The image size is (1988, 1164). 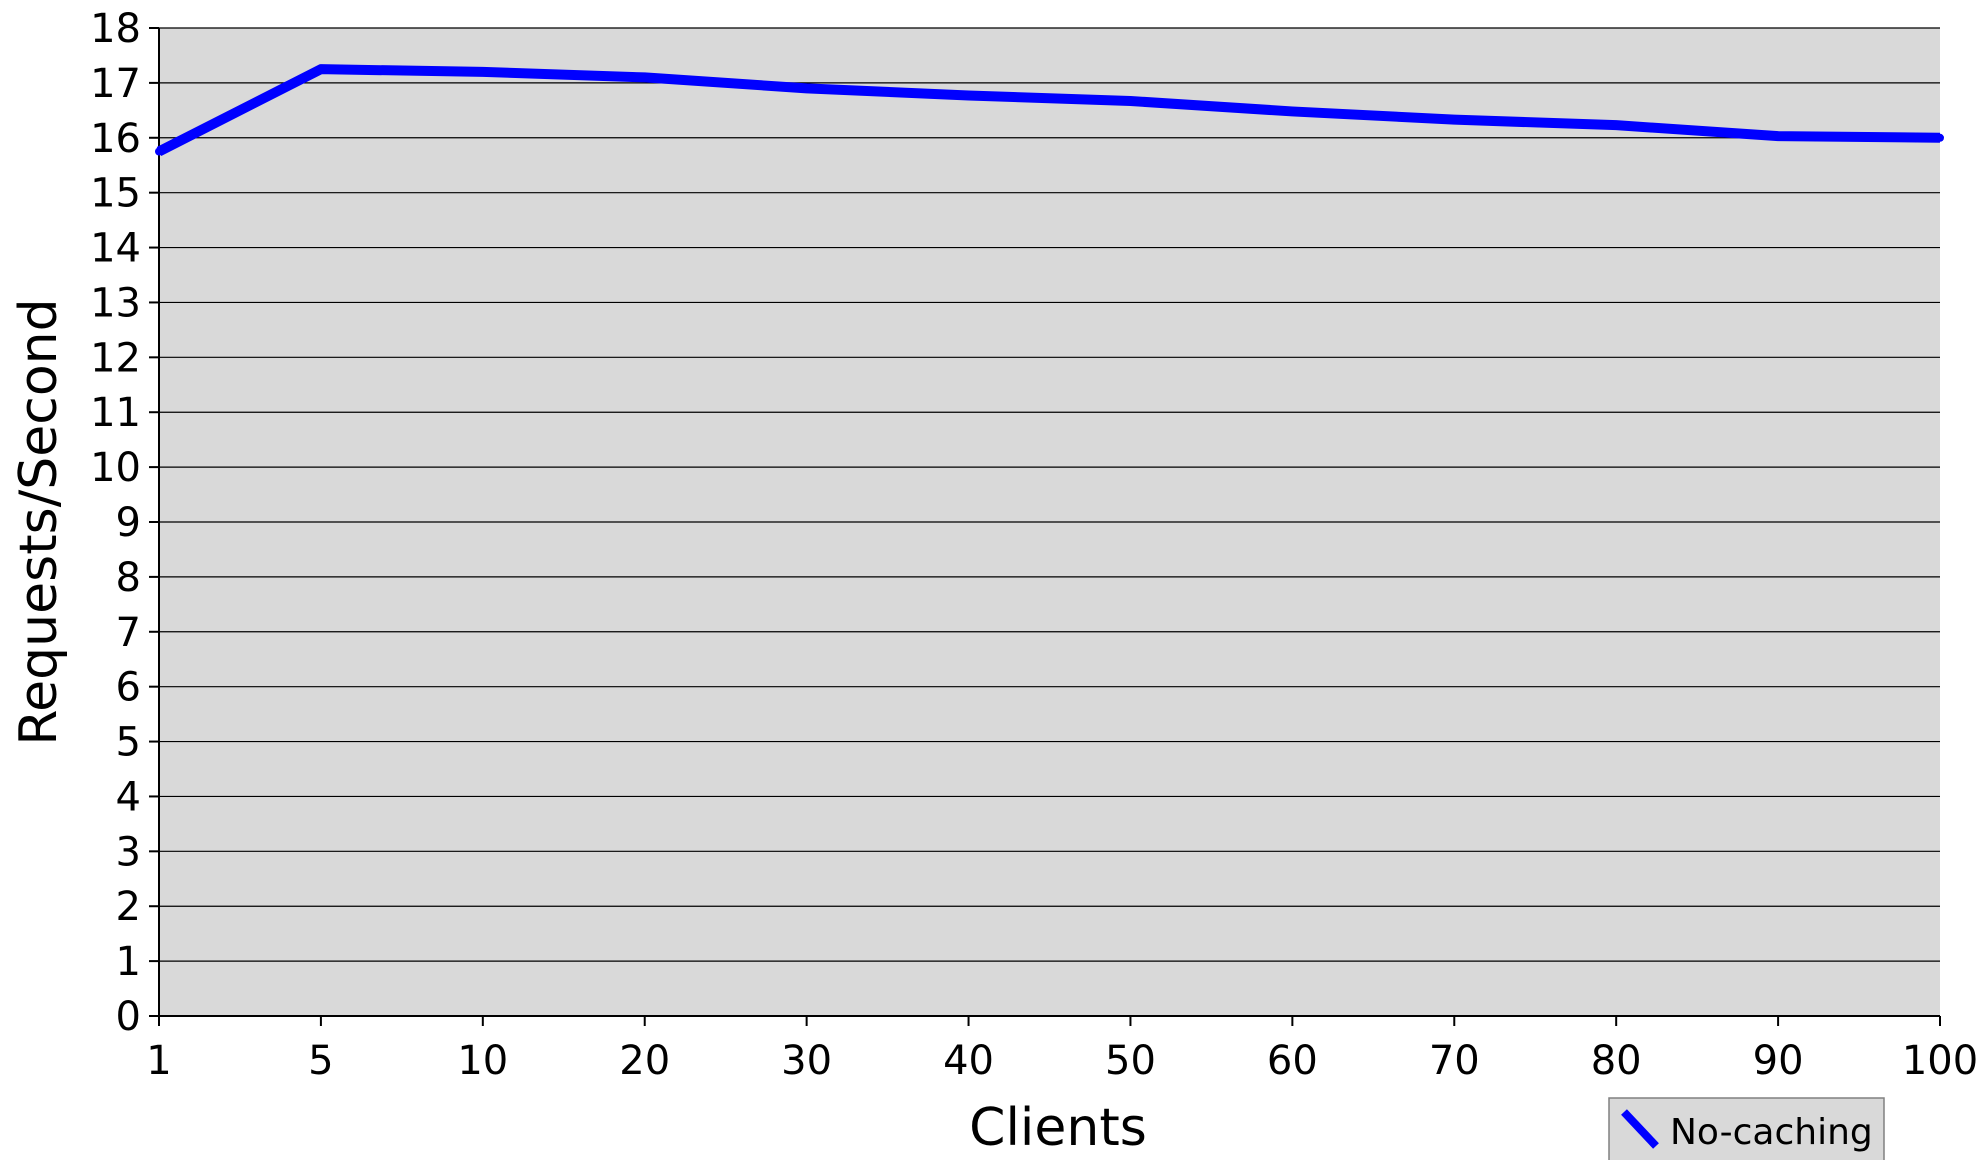 What do you see at coordinates (482, 1061) in the screenshot?
I see `x-tick-label: 10` at bounding box center [482, 1061].